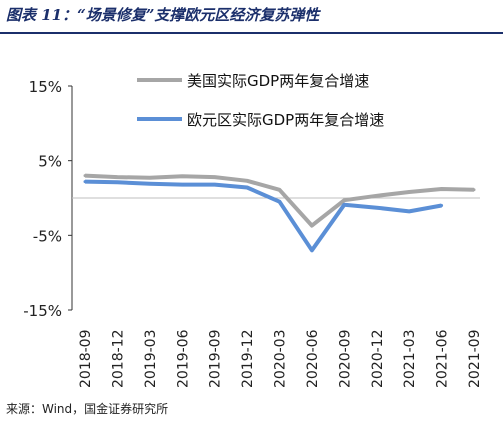 The height and width of the screenshot is (428, 503). What do you see at coordinates (313, 358) in the screenshot?
I see `x-tick-label: 2020-06` at bounding box center [313, 358].